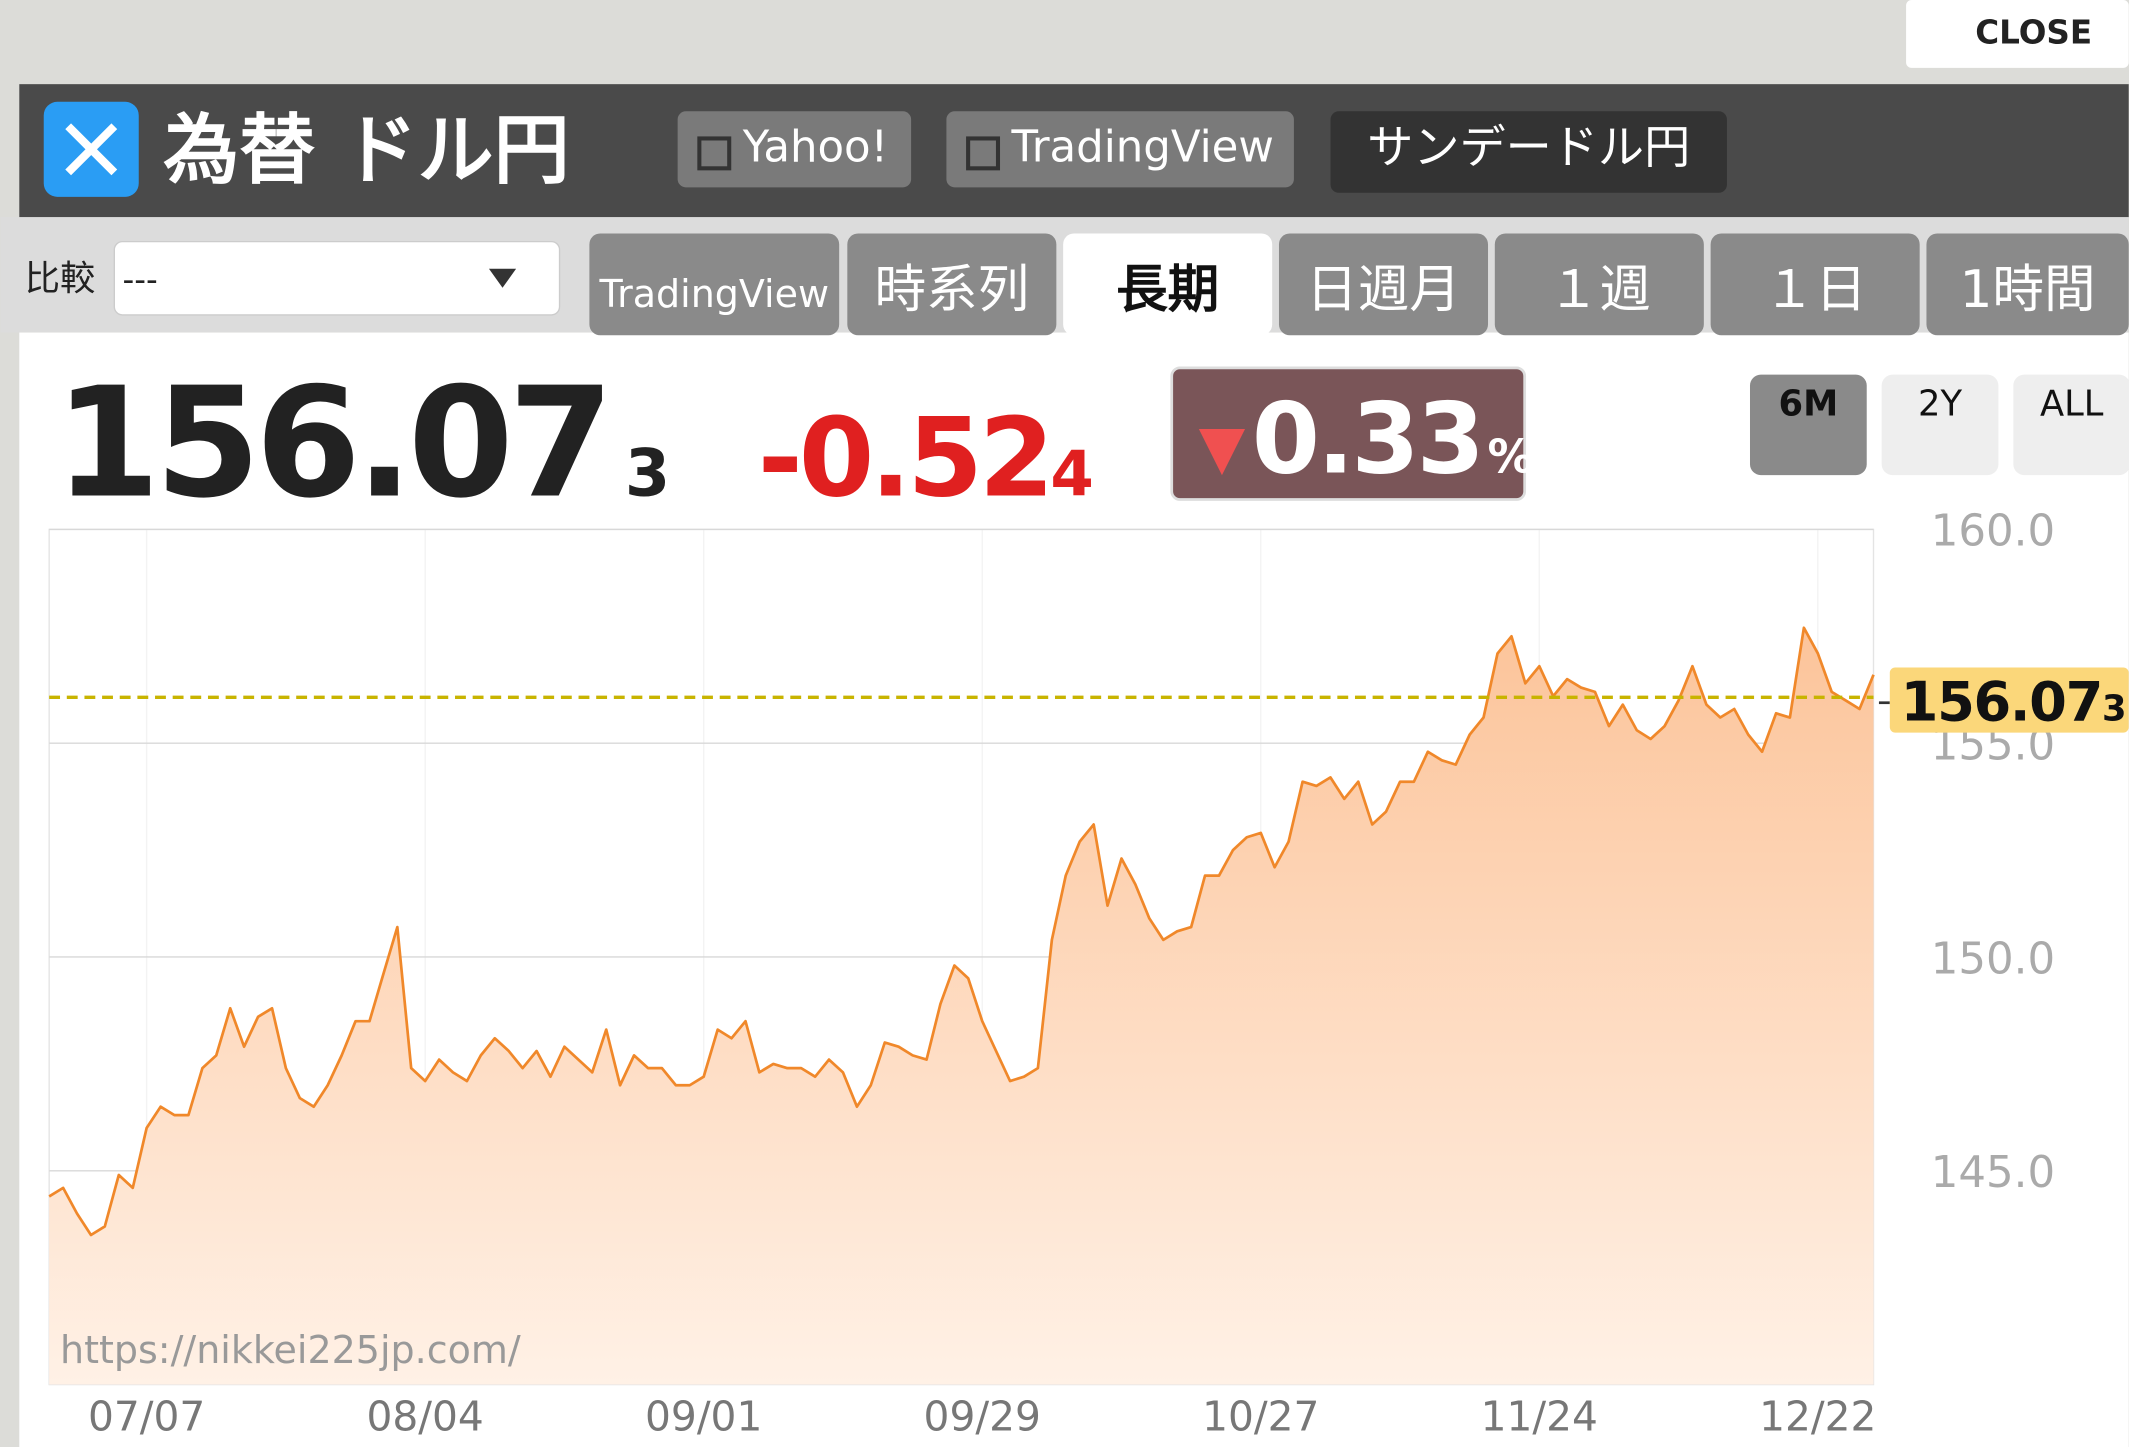  Describe the element at coordinates (982, 1417) in the screenshot. I see `x-tick-label: 09/29` at that location.